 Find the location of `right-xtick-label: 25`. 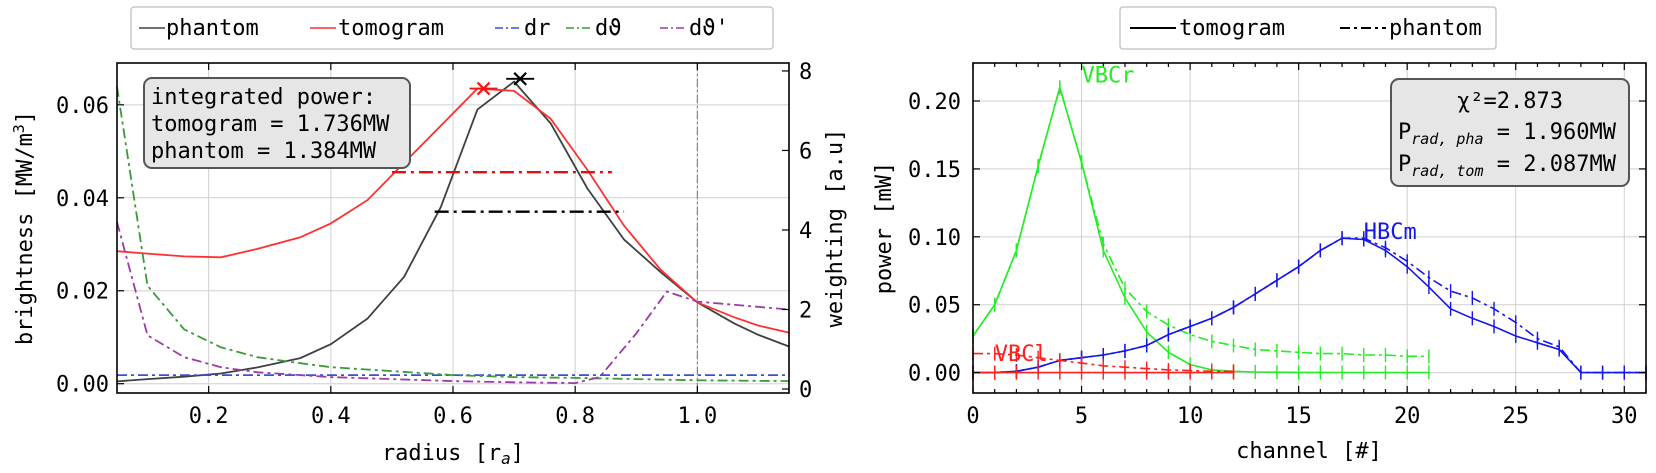

right-xtick-label: 25 is located at coordinates (1515, 416).